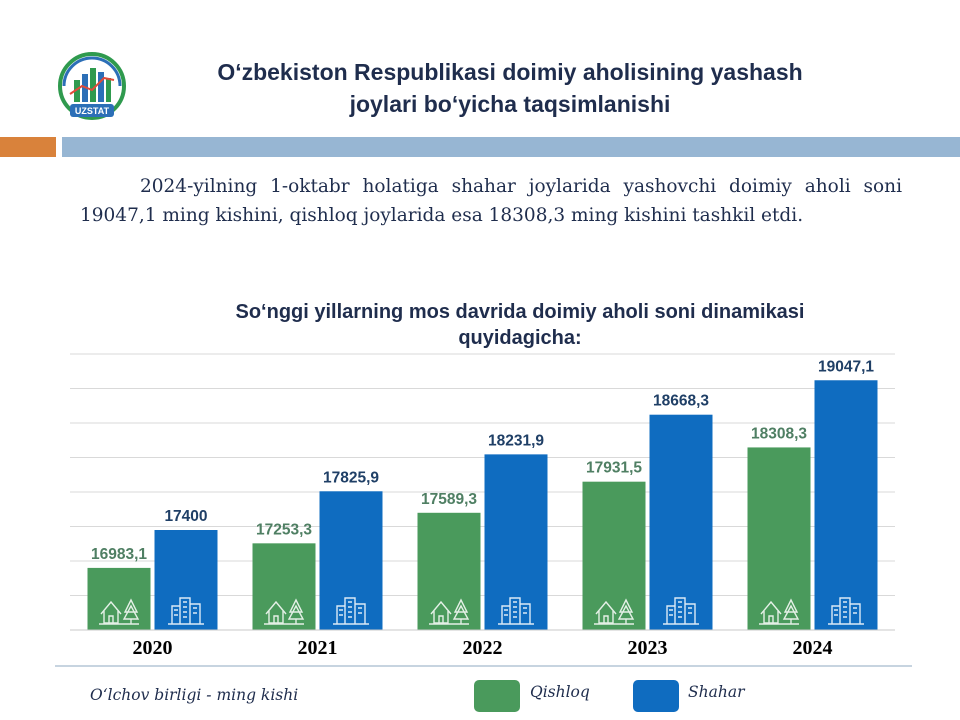 The image size is (960, 720). What do you see at coordinates (648, 648) in the screenshot?
I see `category-label: 2023` at bounding box center [648, 648].